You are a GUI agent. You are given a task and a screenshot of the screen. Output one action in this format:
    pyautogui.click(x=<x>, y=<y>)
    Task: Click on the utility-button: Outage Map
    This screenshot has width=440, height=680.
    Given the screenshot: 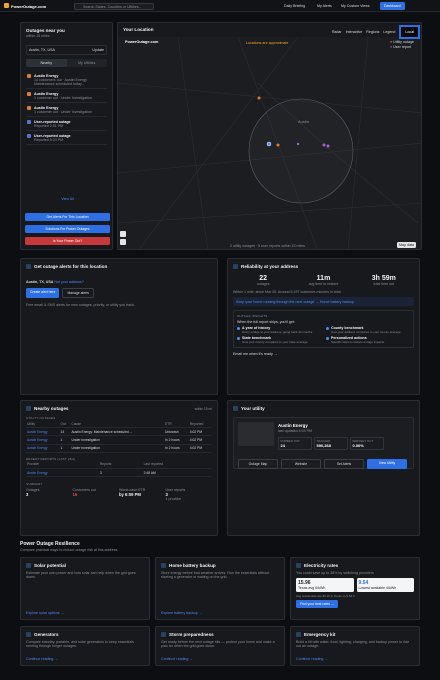 What is the action you would take?
    pyautogui.click(x=258, y=464)
    